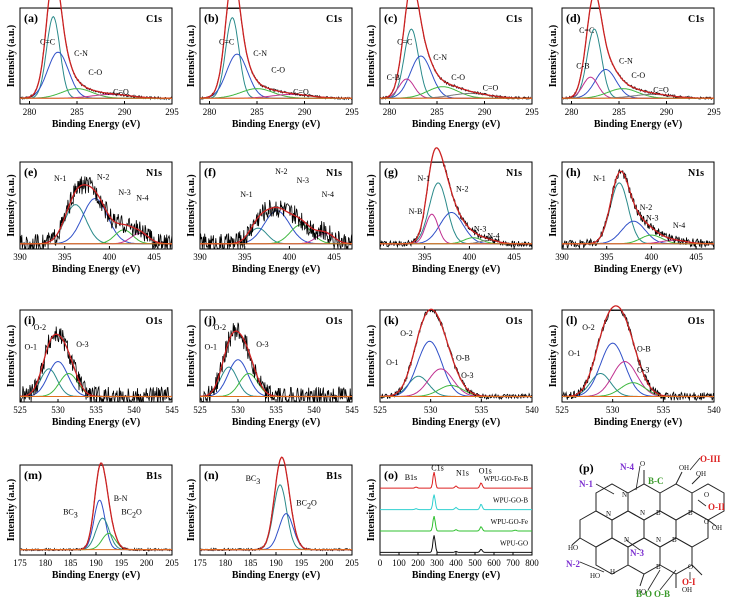 The width and height of the screenshot is (731, 598). I want to click on peak-label: BC3, so click(253, 480).